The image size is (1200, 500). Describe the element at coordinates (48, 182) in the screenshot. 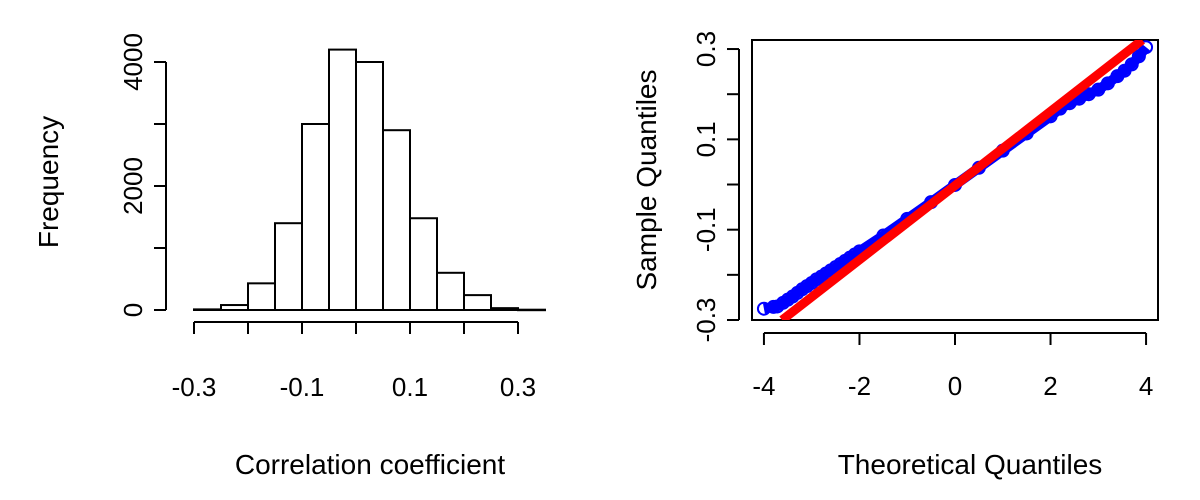

I see `histogram-y-axis-label: Frequency` at that location.